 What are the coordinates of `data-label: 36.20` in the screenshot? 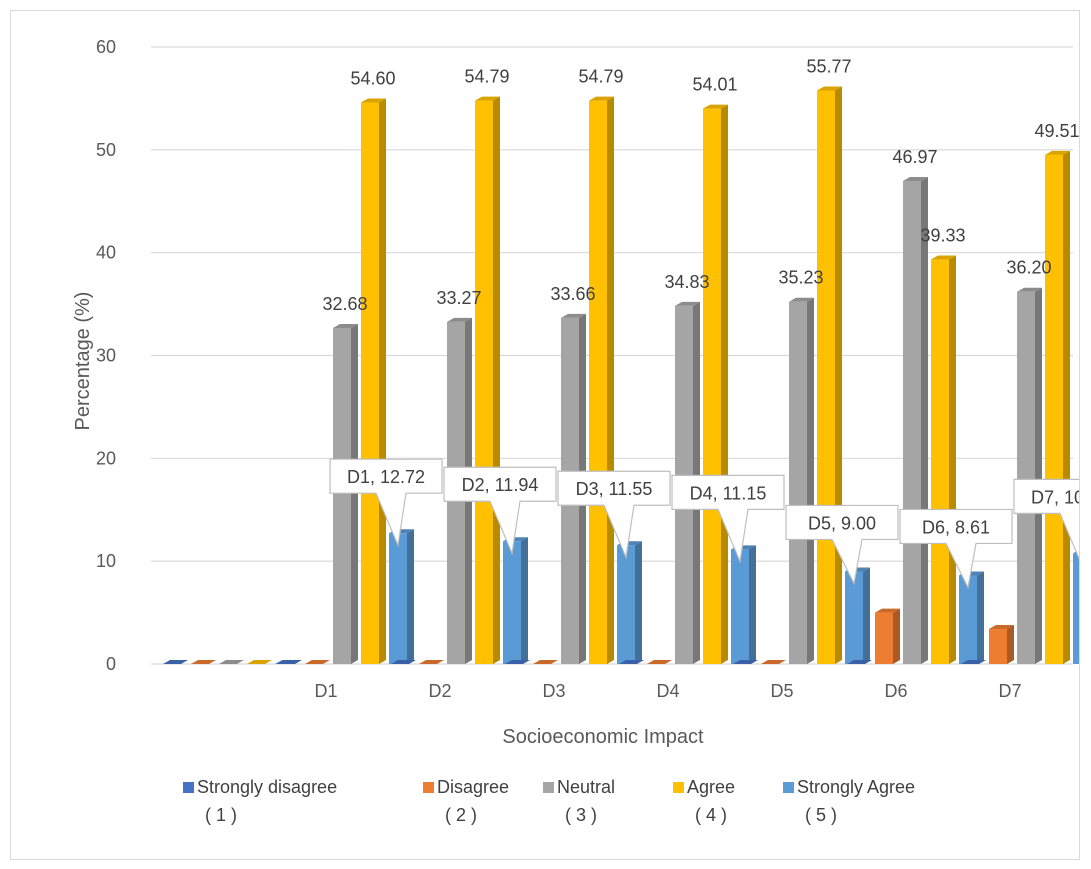 It's located at (1028, 268).